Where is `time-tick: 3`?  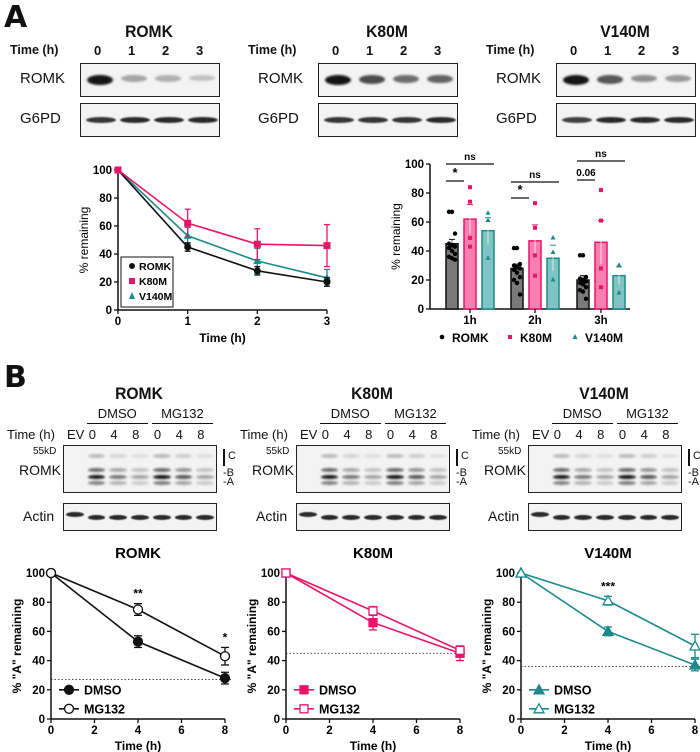 time-tick: 3 is located at coordinates (676, 50).